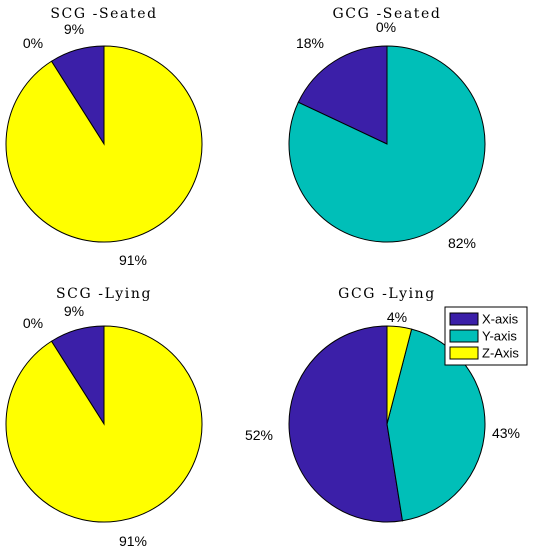 This screenshot has height=550, width=533. Describe the element at coordinates (103, 14) in the screenshot. I see `chart-title: SCG -Seated` at that location.